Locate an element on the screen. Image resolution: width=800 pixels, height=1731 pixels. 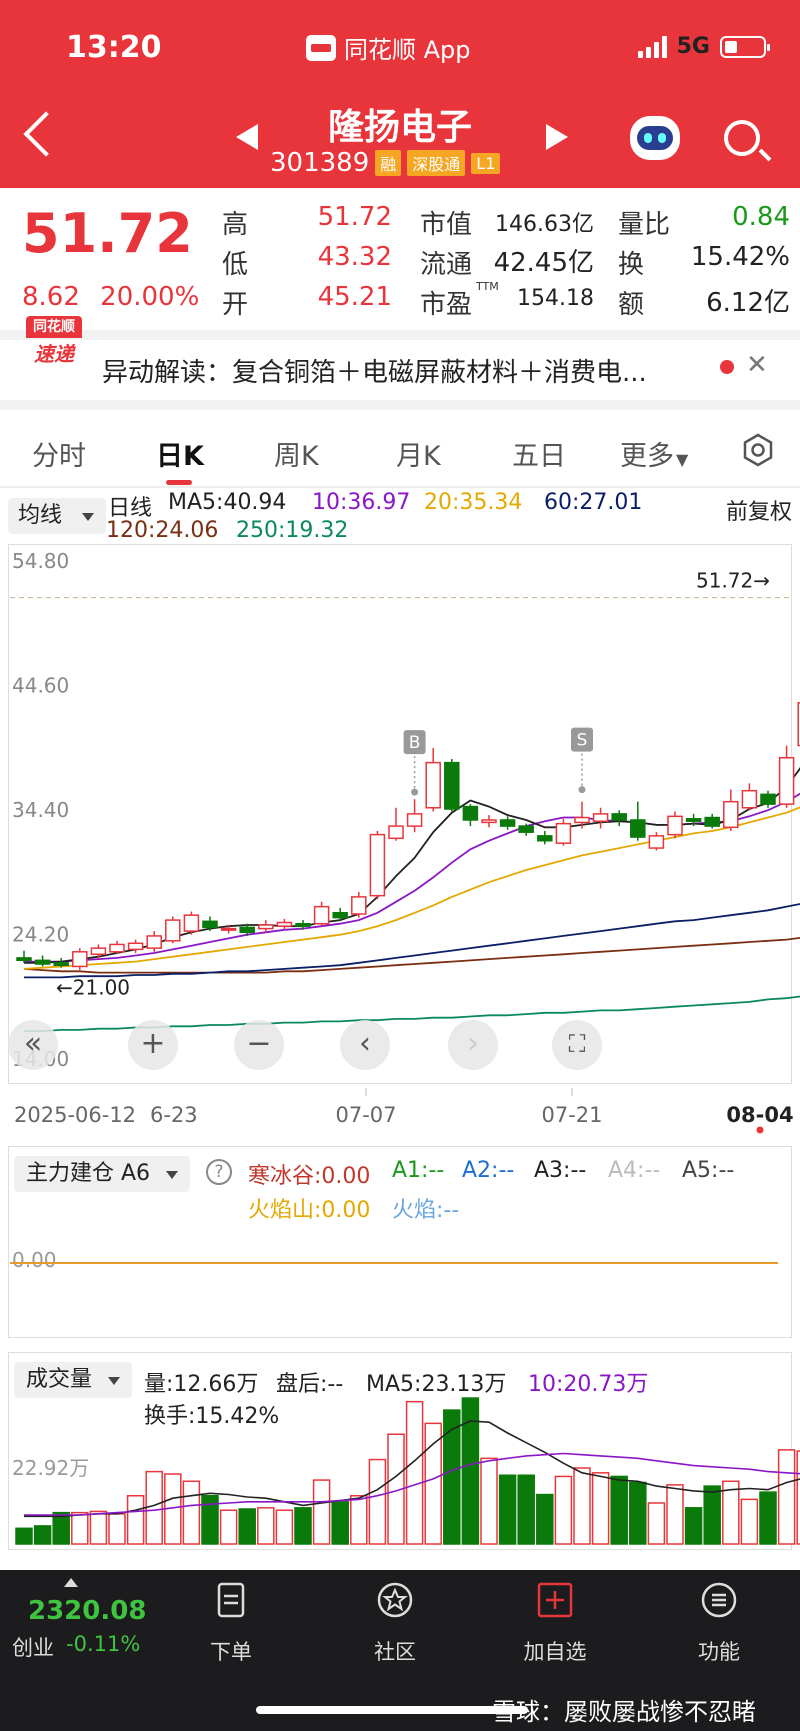
tag-level: L1 is located at coordinates (486, 163).